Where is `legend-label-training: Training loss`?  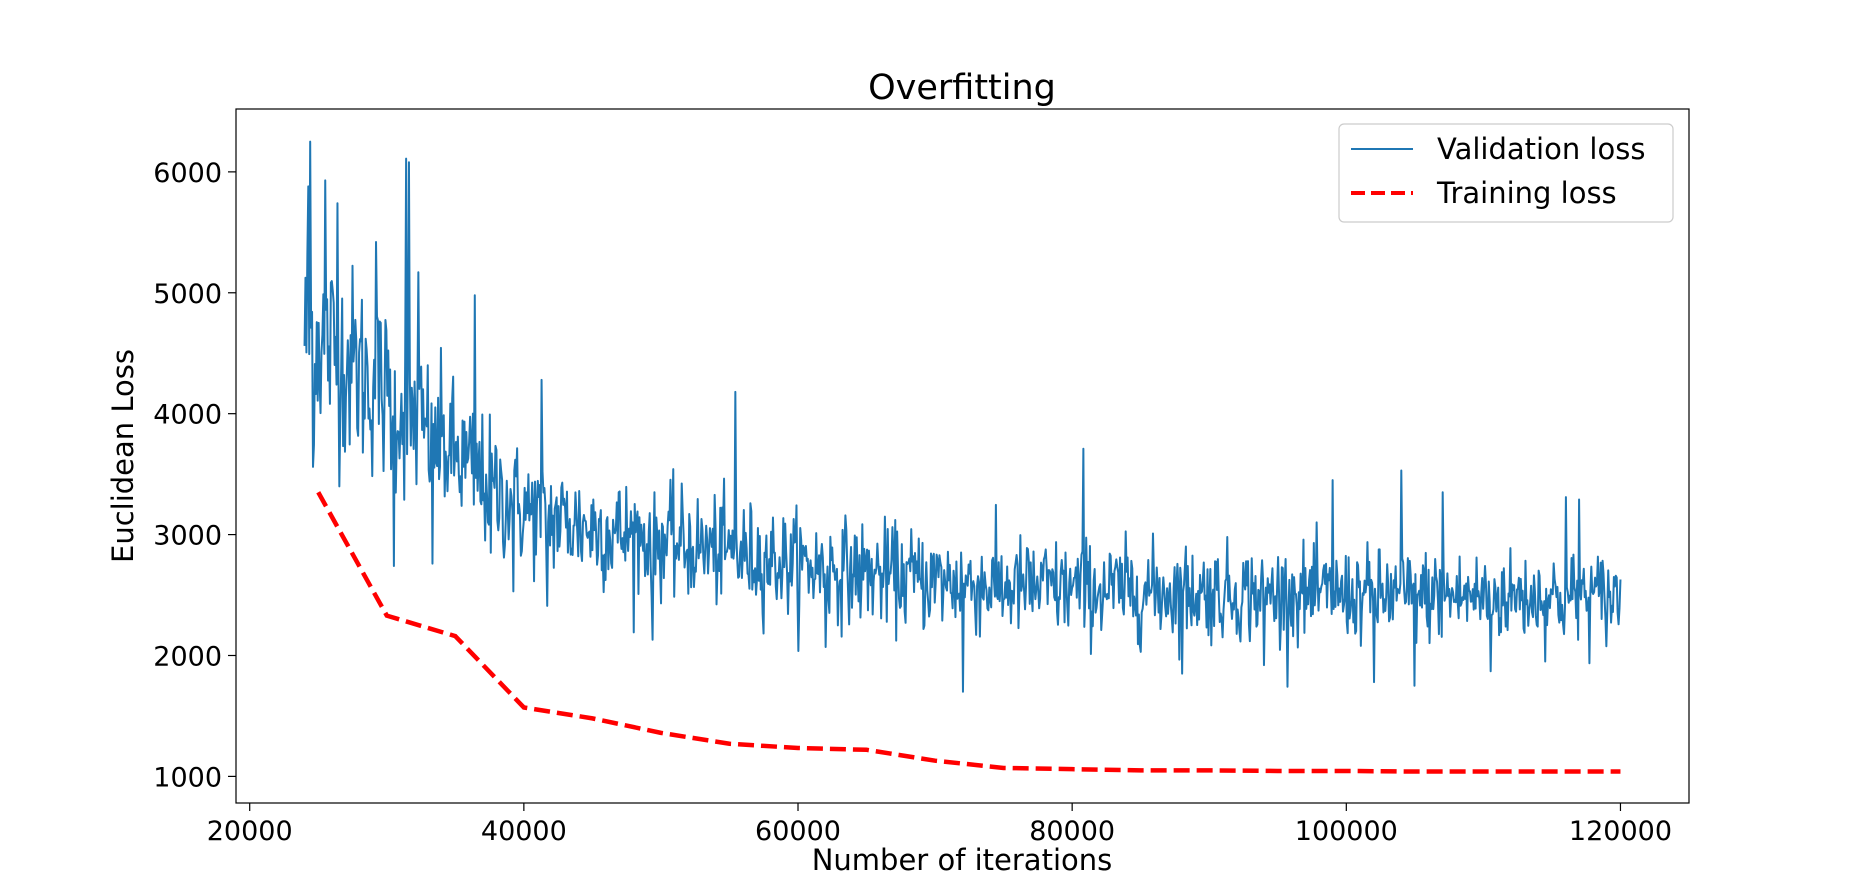
legend-label-training: Training loss is located at coordinates (1526, 193).